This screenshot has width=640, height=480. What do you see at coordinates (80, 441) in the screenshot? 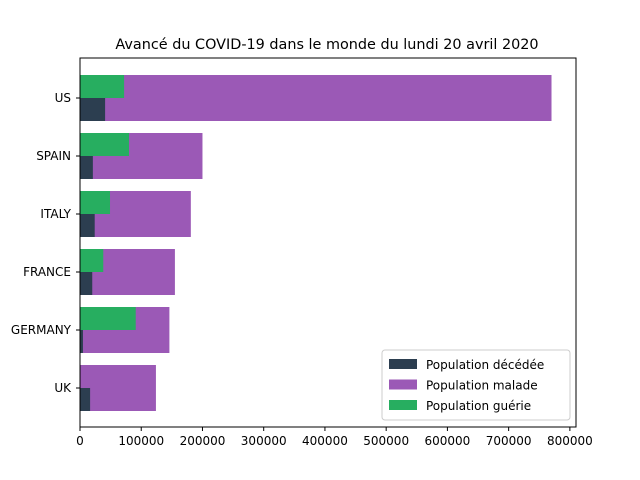
I see `x-tick-label: 0` at bounding box center [80, 441].